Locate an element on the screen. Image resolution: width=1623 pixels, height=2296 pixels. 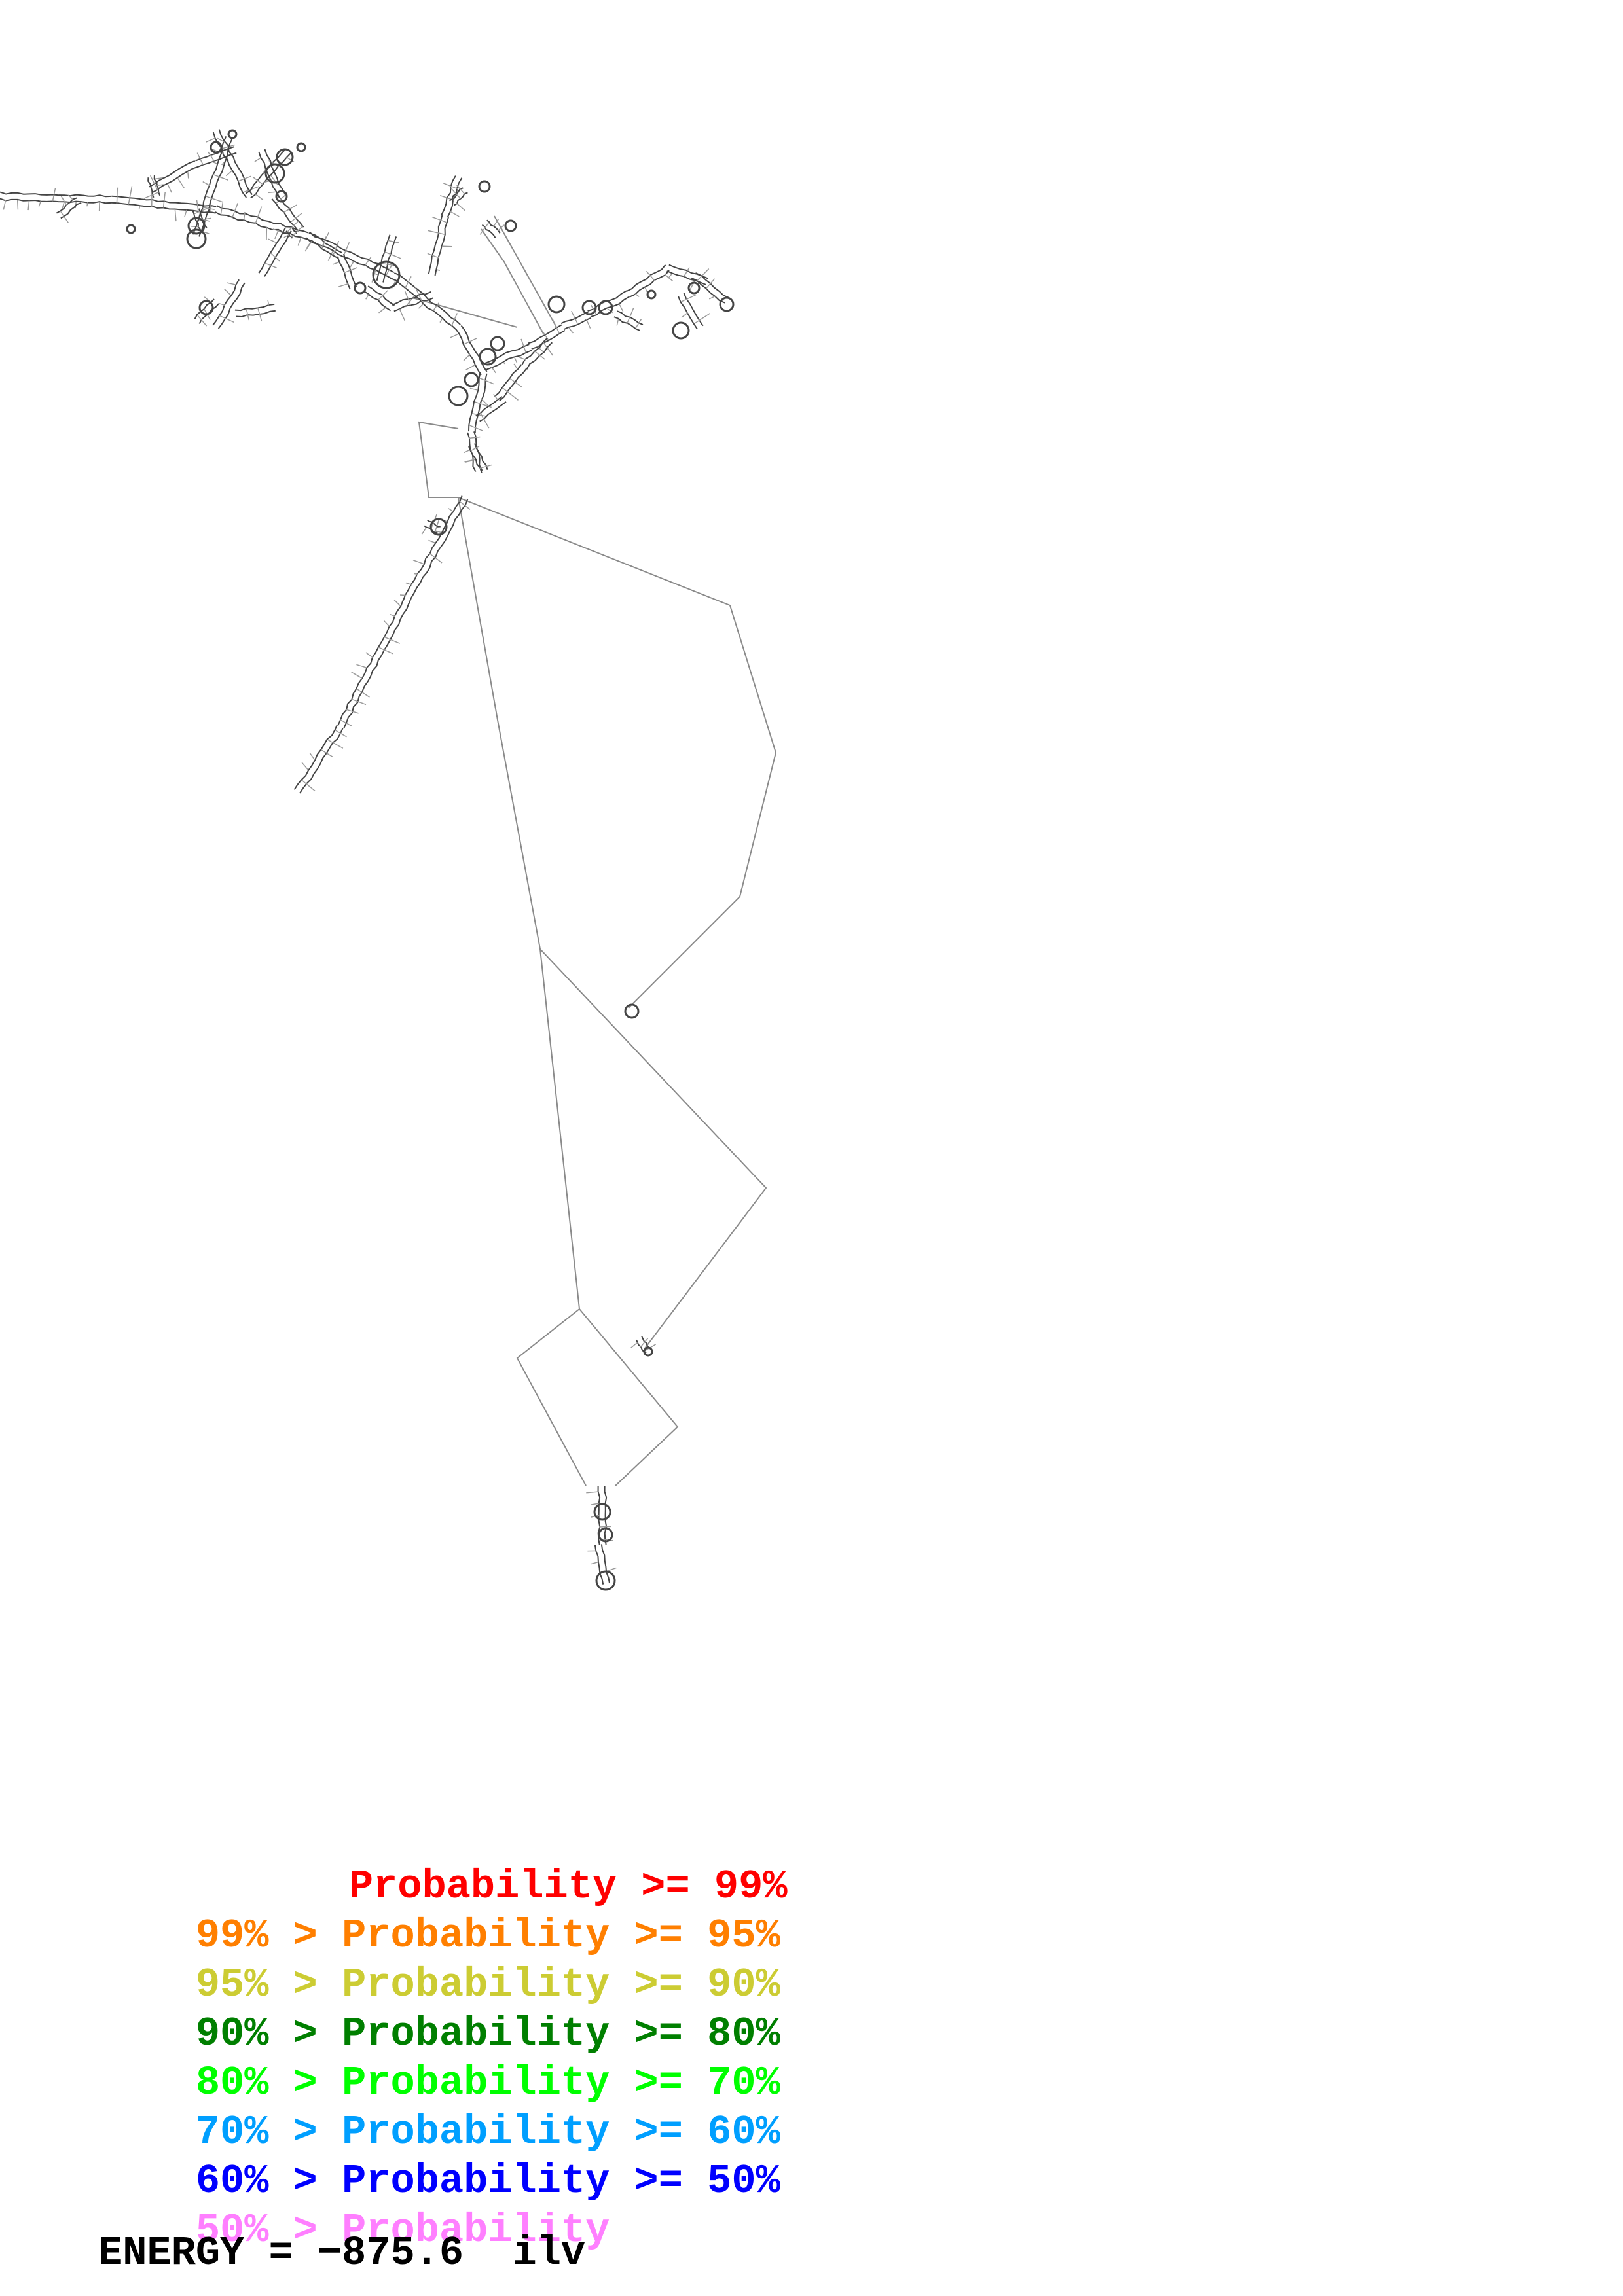
helix-stem-5-tick is located at coordinates (467, 357).